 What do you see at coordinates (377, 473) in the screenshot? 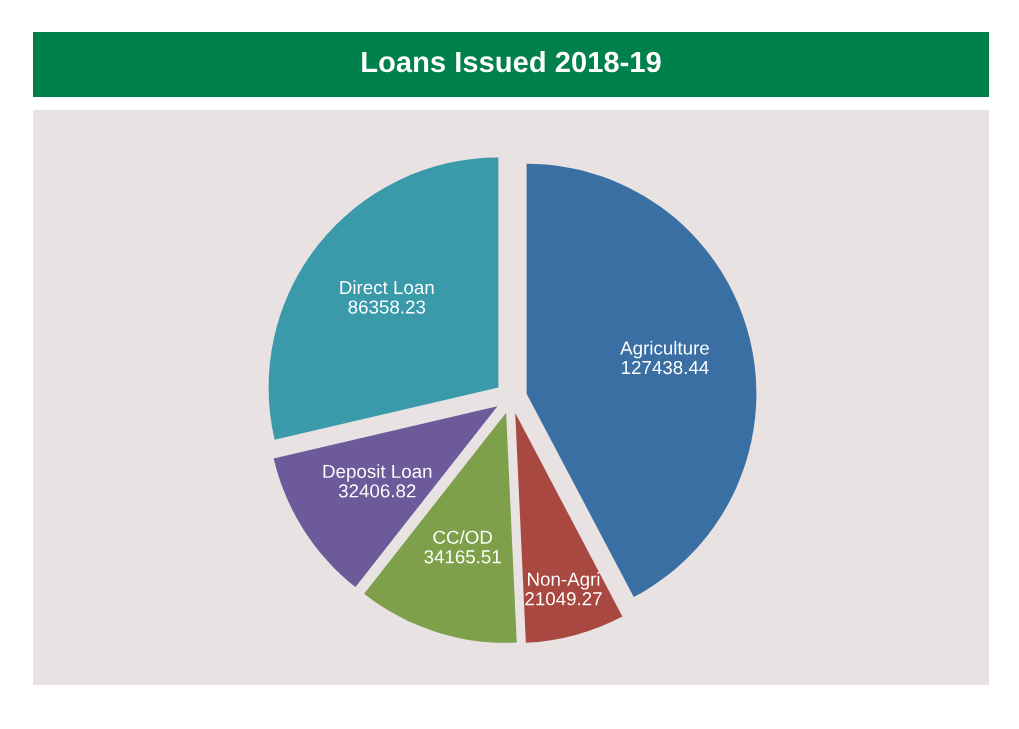
I see `slice-label: Deposit Loan` at bounding box center [377, 473].